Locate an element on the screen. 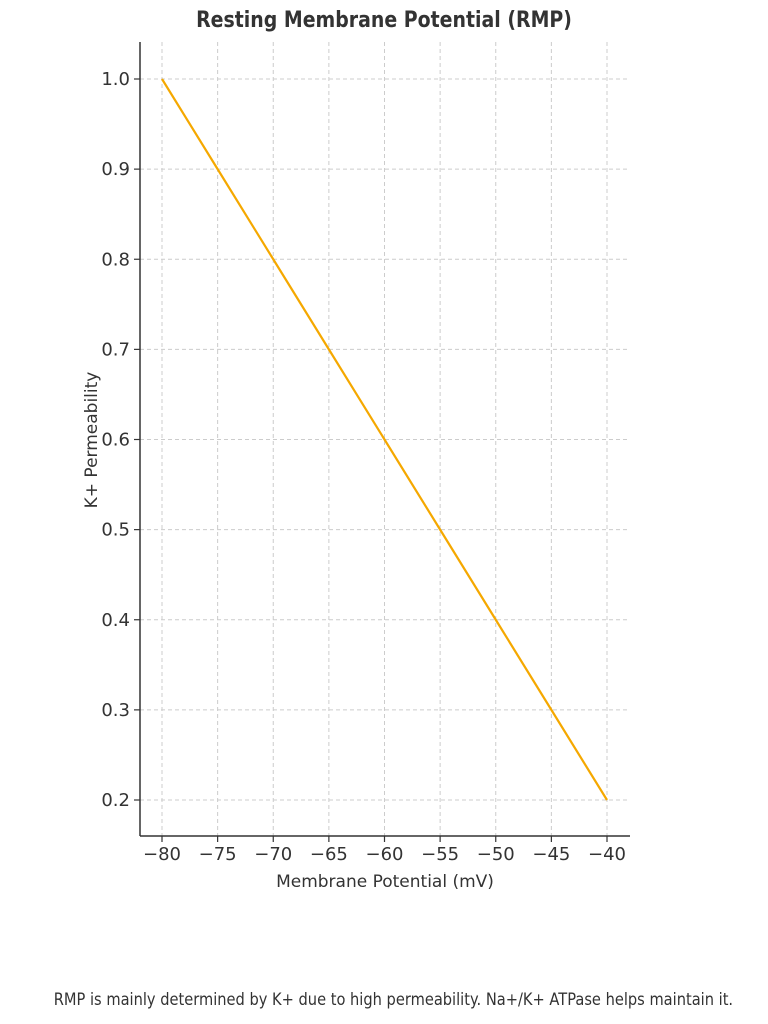  x-tick-label: −80 is located at coordinates (162, 854).